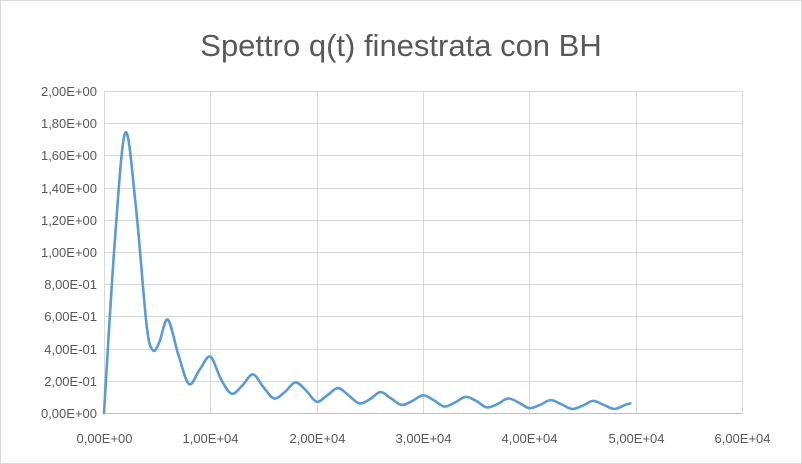  I want to click on x-tick-label: 3,00E+04, so click(423, 438).